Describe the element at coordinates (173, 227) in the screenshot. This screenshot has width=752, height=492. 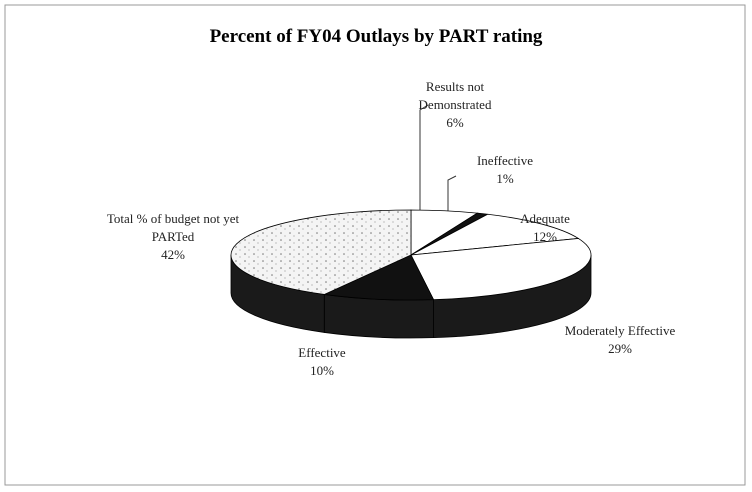
I see `category-label: Total % of budget not yet PARTed` at that location.